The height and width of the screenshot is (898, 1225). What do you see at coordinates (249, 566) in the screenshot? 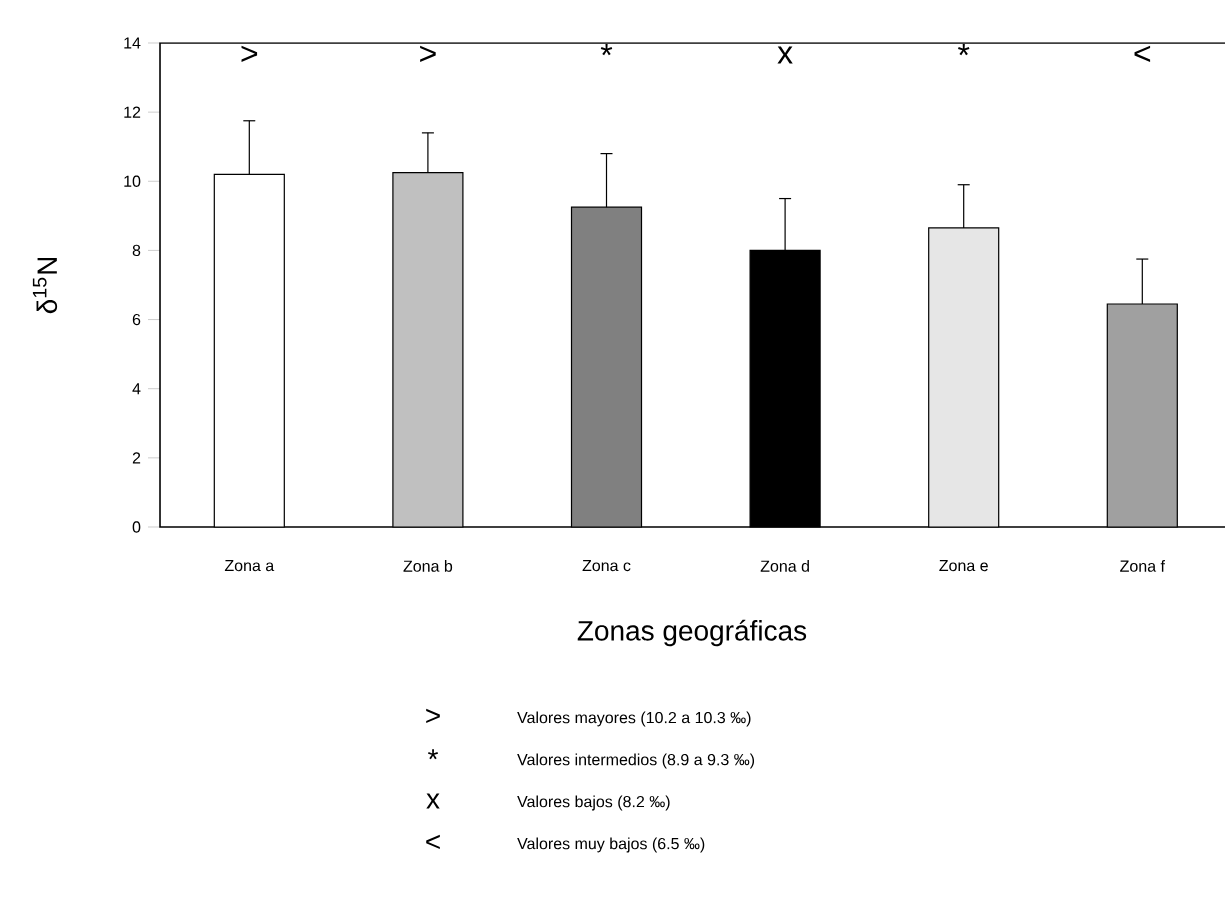
I see `x-tick-label: Zona a` at bounding box center [249, 566].